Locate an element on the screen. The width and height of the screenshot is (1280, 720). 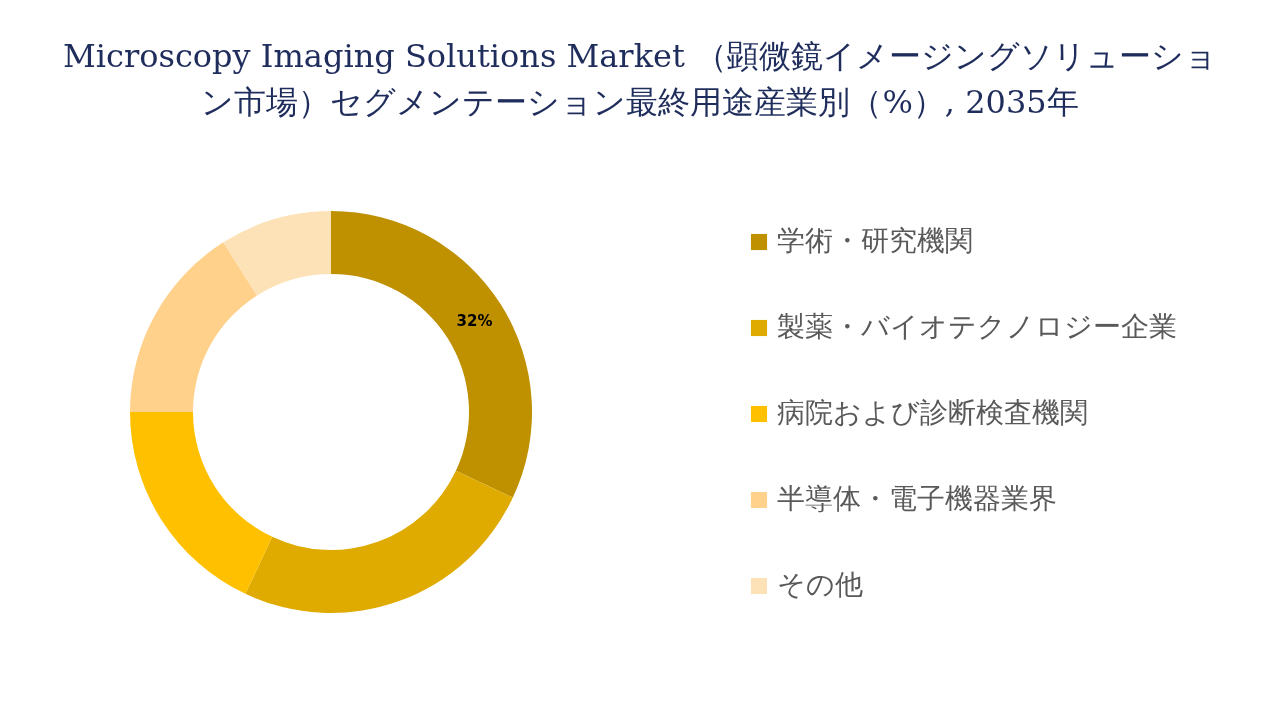
text: ン市場）セグメンテーション最終用途産業別（%）, 2035年 is located at coordinates (640, 102).